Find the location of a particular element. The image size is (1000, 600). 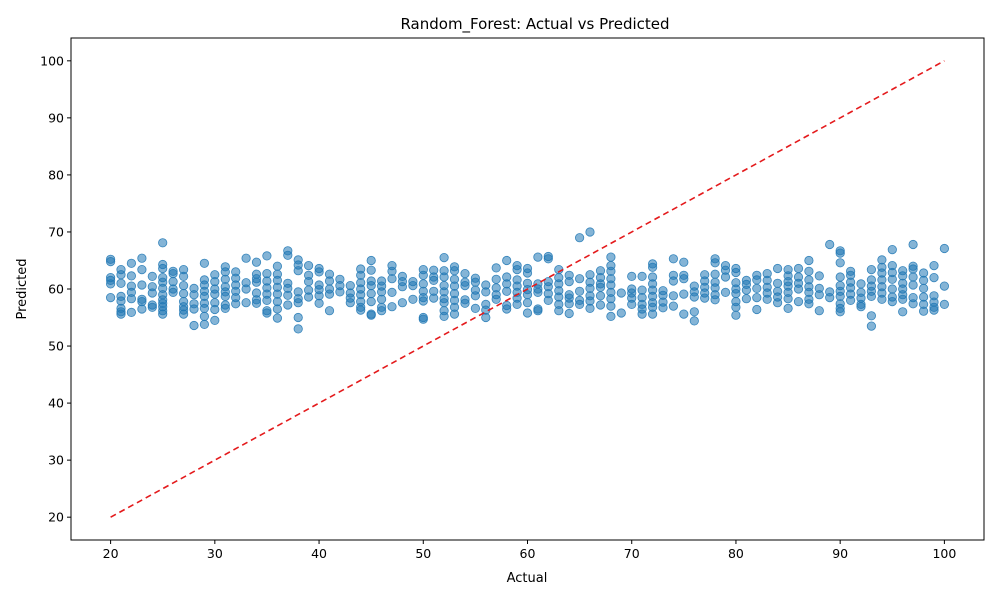

x-tick-label: 60 is located at coordinates (528, 553).